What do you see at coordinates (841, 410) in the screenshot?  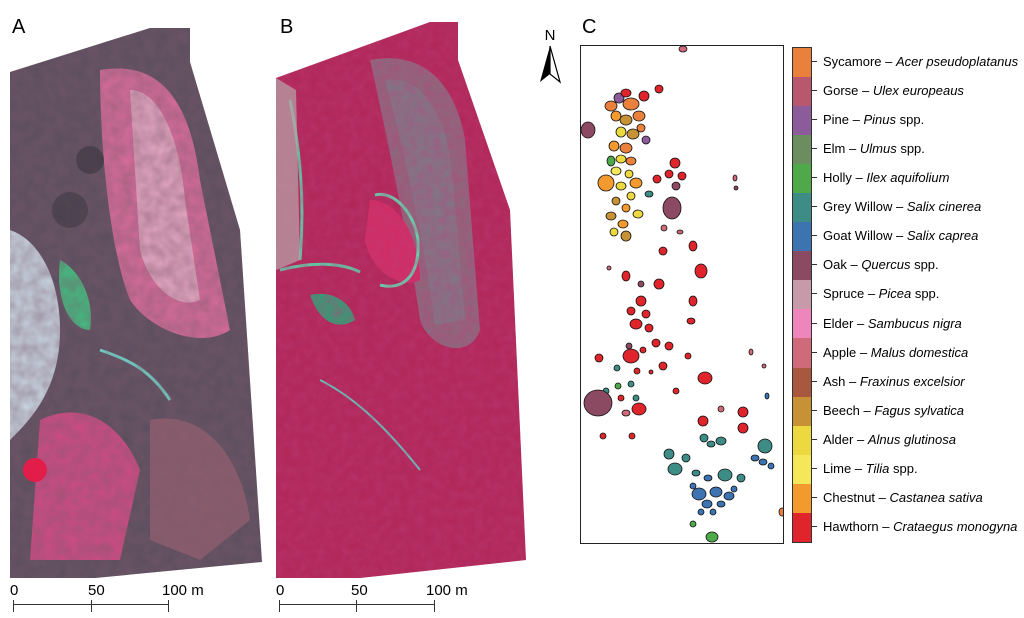 I see `legend-common-name: Beech` at bounding box center [841, 410].